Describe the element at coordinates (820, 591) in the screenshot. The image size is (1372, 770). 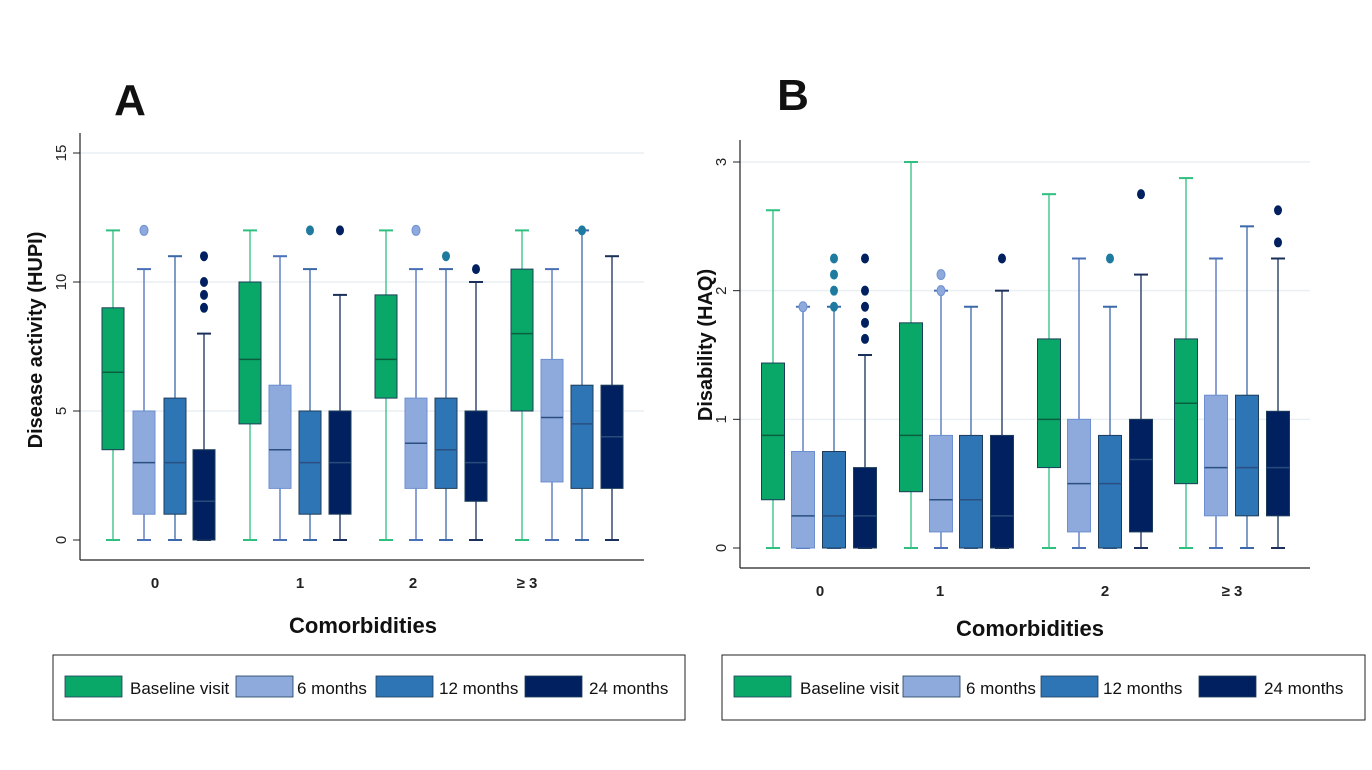
I see `x-category-label: 0` at that location.